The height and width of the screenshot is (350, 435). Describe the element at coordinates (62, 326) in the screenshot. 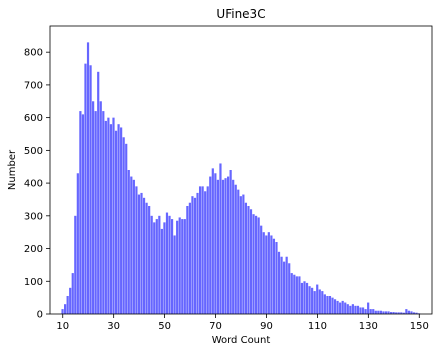

I see `x-tick-label: 10` at that location.